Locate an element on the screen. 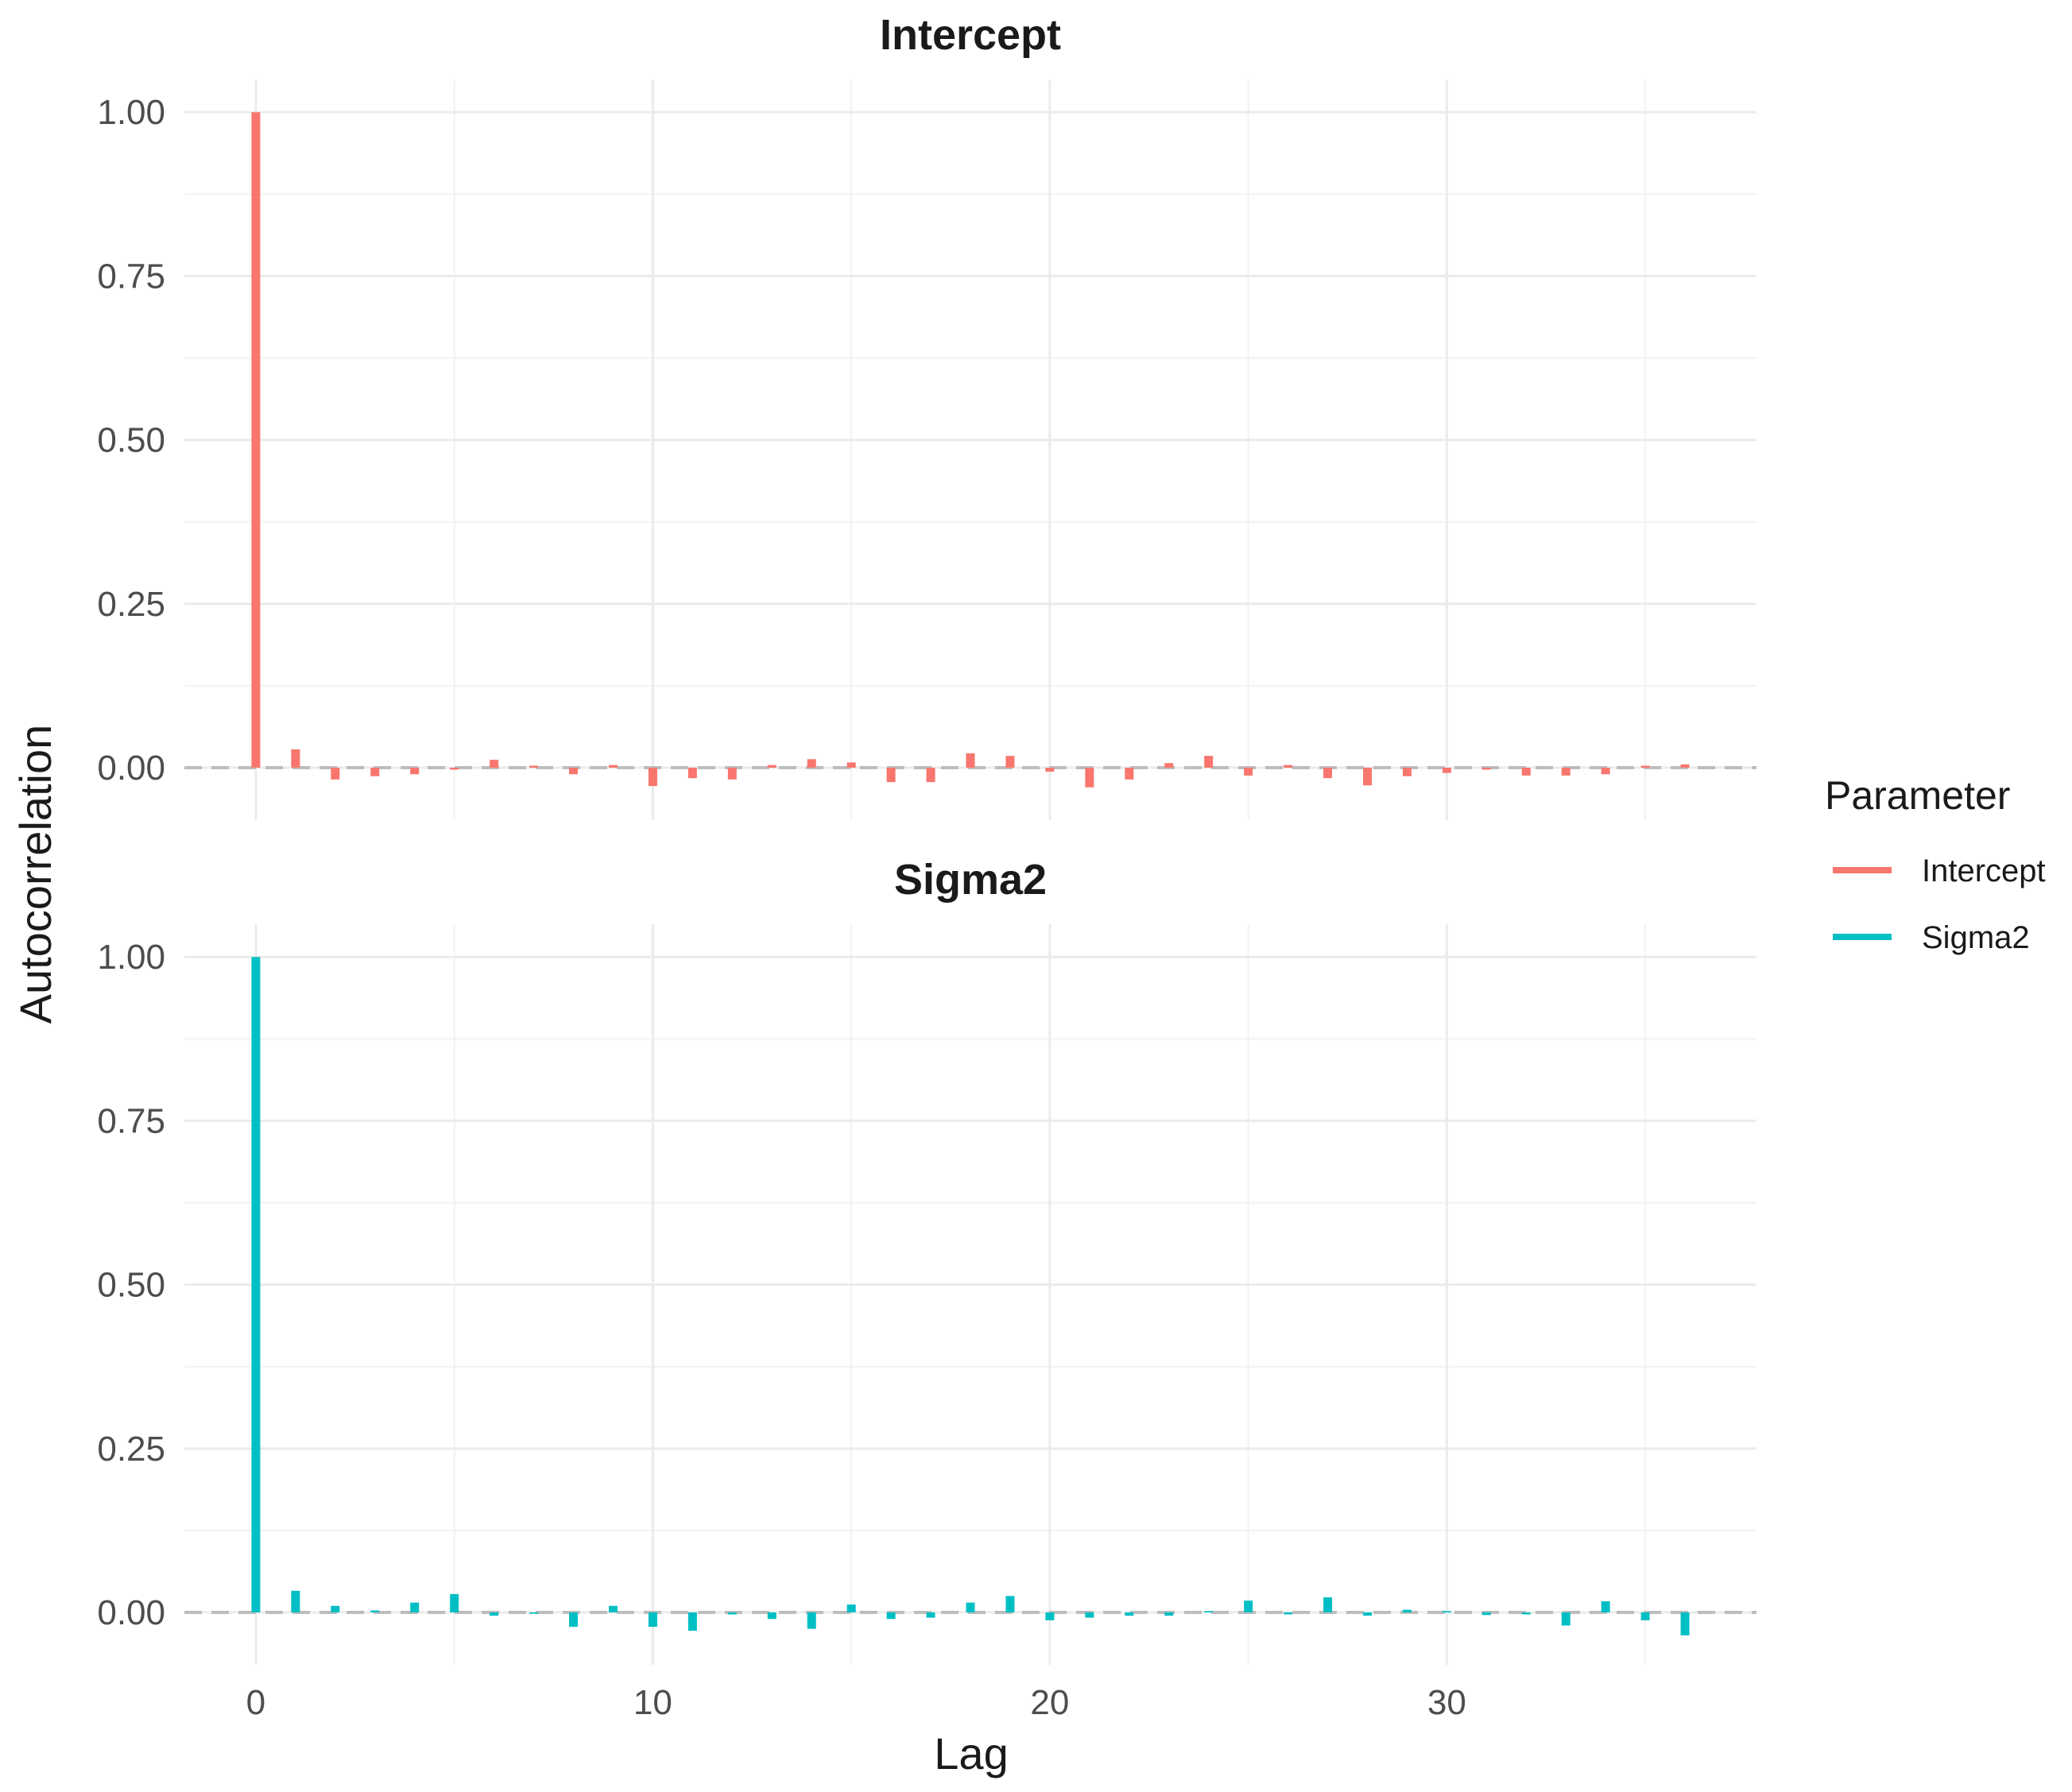 Image resolution: width=2072 pixels, height=1792 pixels. facet-title: Intercept is located at coordinates (970, 35).